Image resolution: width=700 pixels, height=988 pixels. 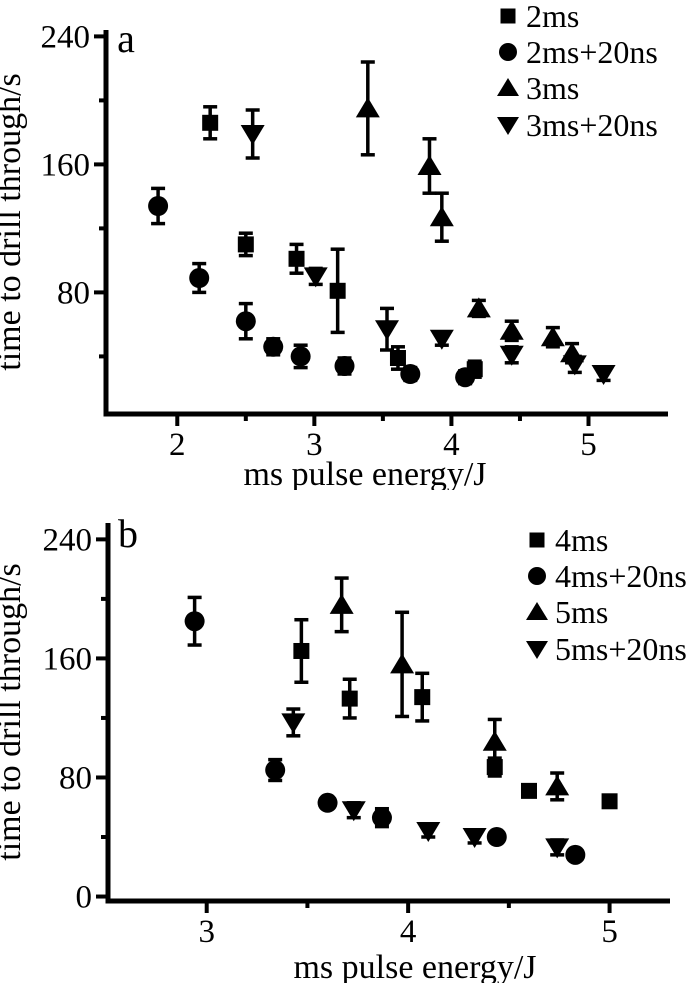 I want to click on legend-label: 2ms+20ns, so click(x=592, y=52).